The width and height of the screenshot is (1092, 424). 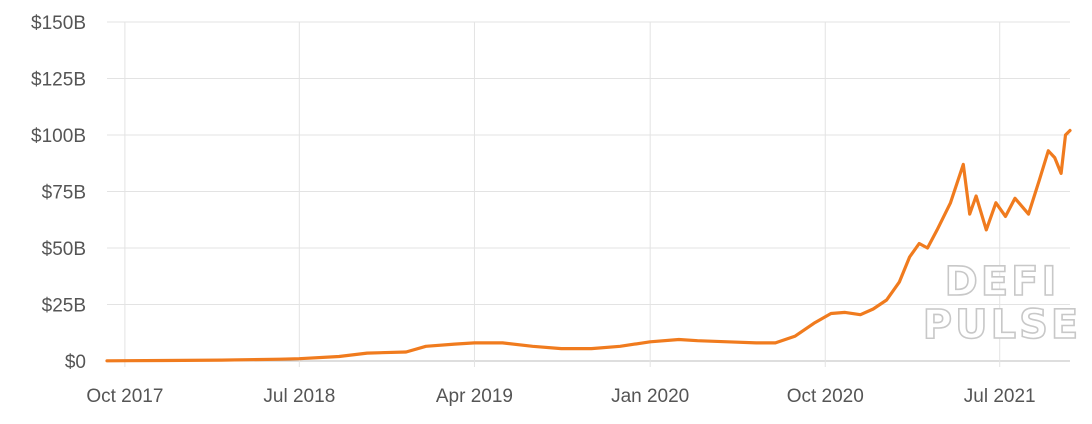 I want to click on y-tick-label: $125B, so click(x=58, y=80).